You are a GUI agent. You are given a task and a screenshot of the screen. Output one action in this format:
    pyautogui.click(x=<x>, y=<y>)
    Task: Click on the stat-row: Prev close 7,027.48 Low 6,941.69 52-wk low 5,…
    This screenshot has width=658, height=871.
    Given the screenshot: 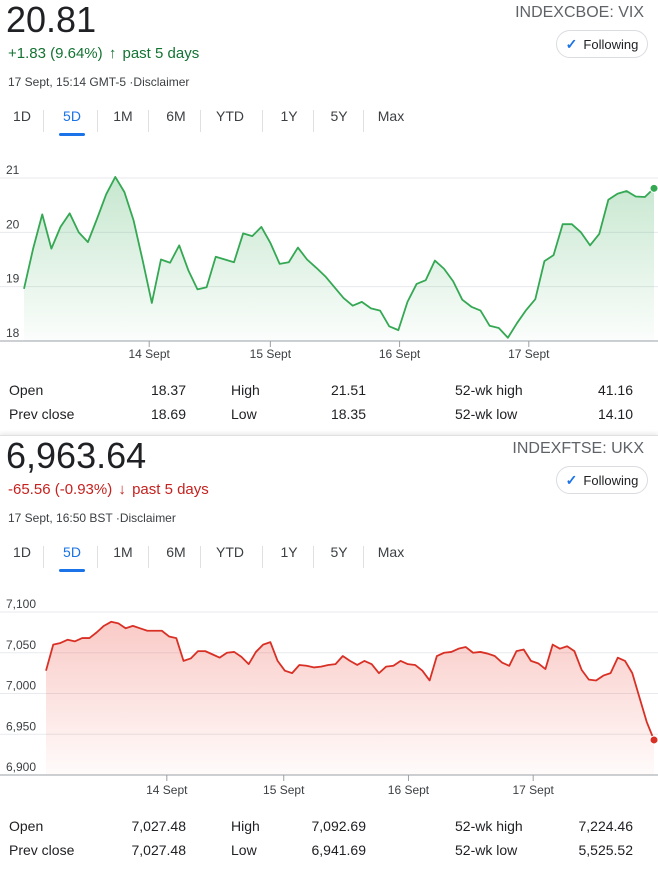 What is the action you would take?
    pyautogui.click(x=329, y=852)
    